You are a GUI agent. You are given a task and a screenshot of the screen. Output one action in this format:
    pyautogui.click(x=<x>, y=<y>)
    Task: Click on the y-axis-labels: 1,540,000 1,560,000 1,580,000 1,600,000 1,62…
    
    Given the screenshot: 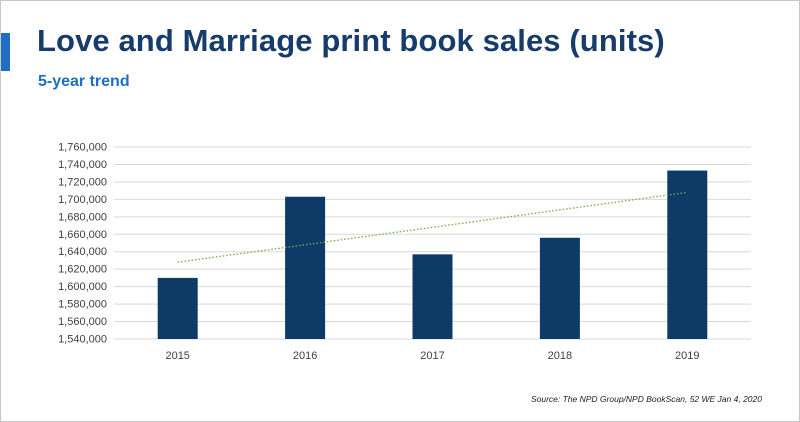 What is the action you would take?
    pyautogui.click(x=82, y=244)
    